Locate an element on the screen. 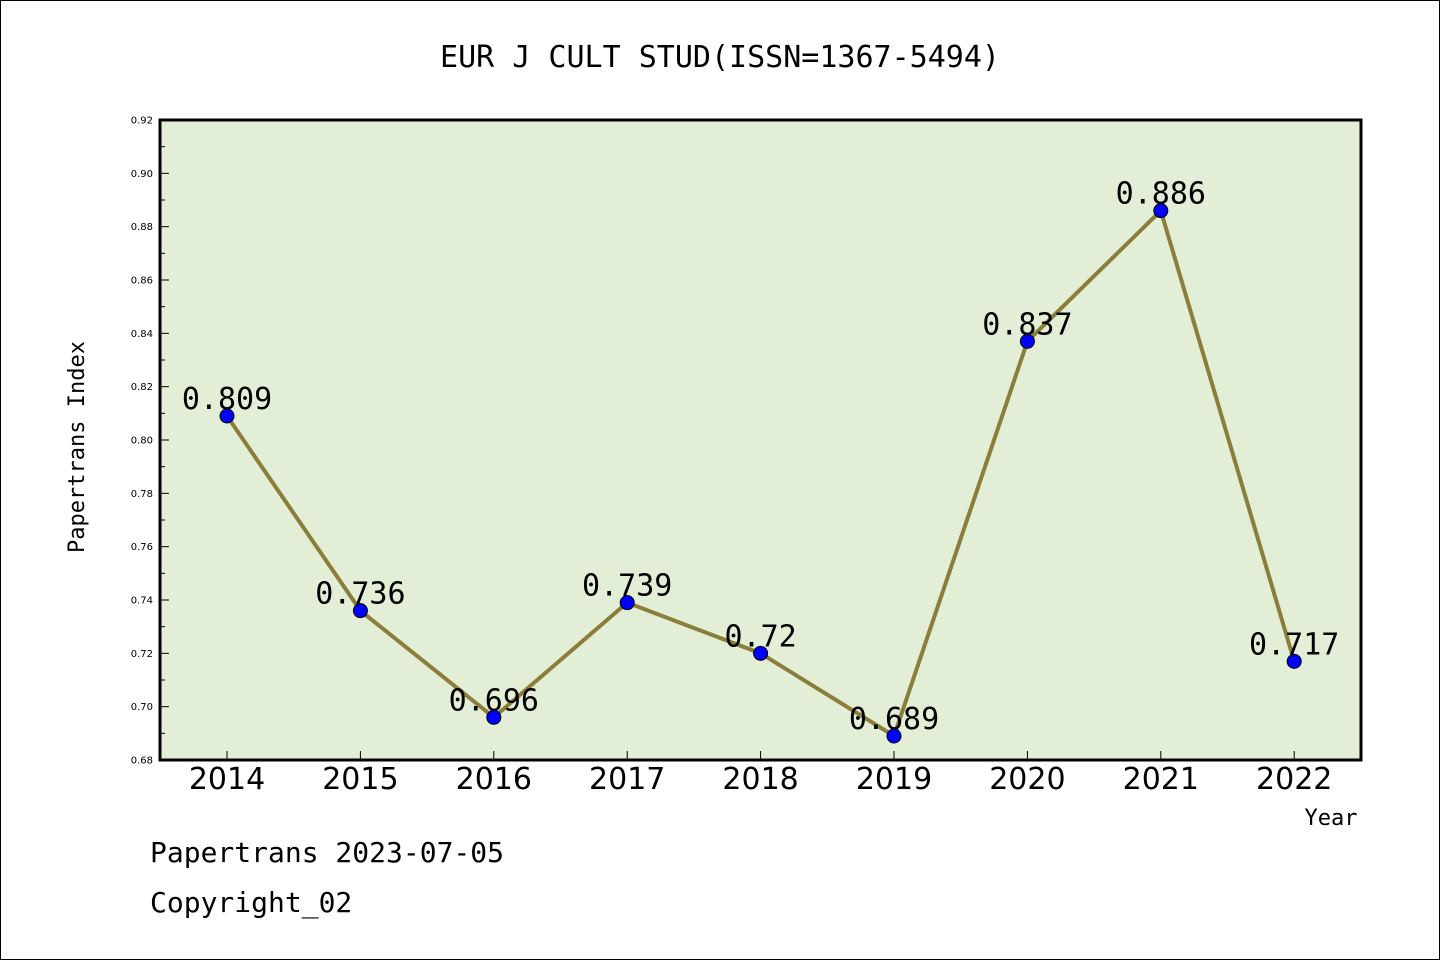  y-tick-label: 0.82 is located at coordinates (142, 387).